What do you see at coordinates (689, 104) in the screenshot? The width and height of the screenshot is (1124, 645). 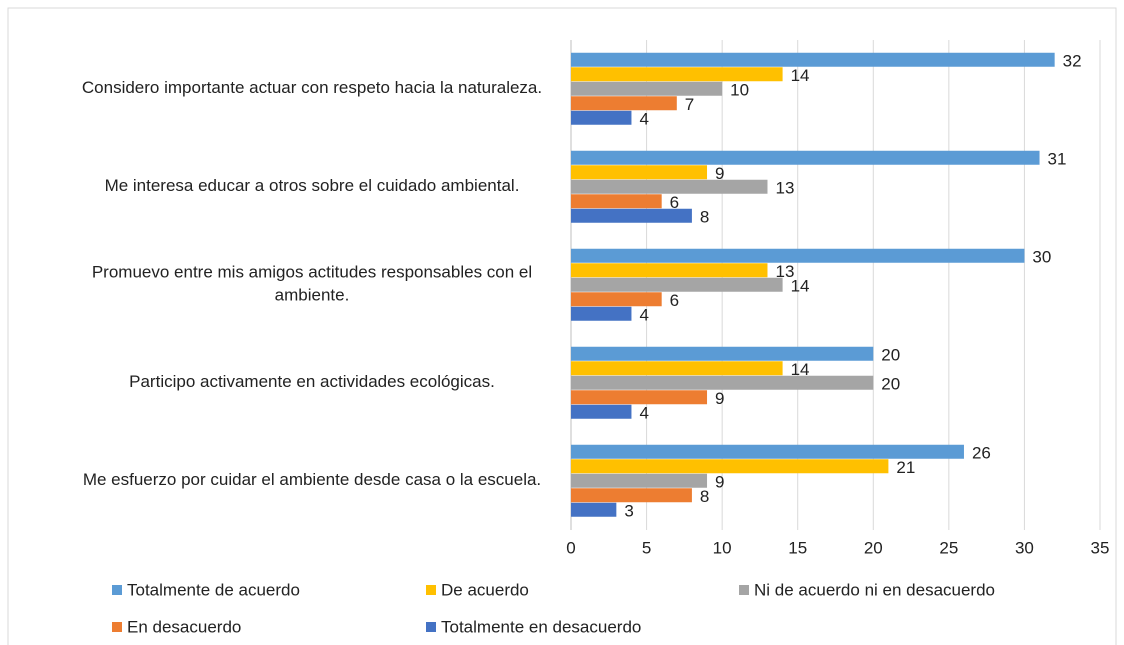 I see `data-label: 7` at bounding box center [689, 104].